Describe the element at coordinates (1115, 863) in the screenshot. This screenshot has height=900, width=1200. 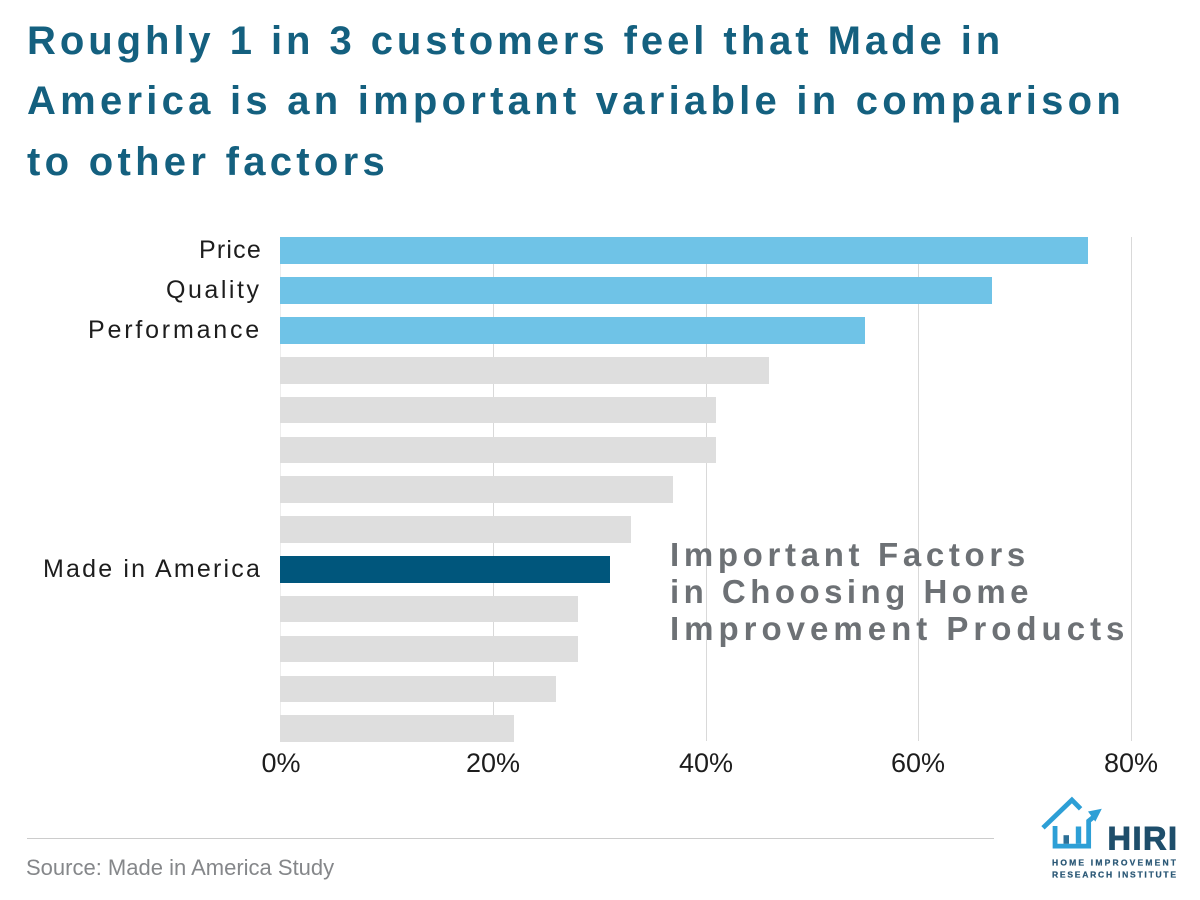
I see `svg-text: HOME IMPROVEMENT` at that location.